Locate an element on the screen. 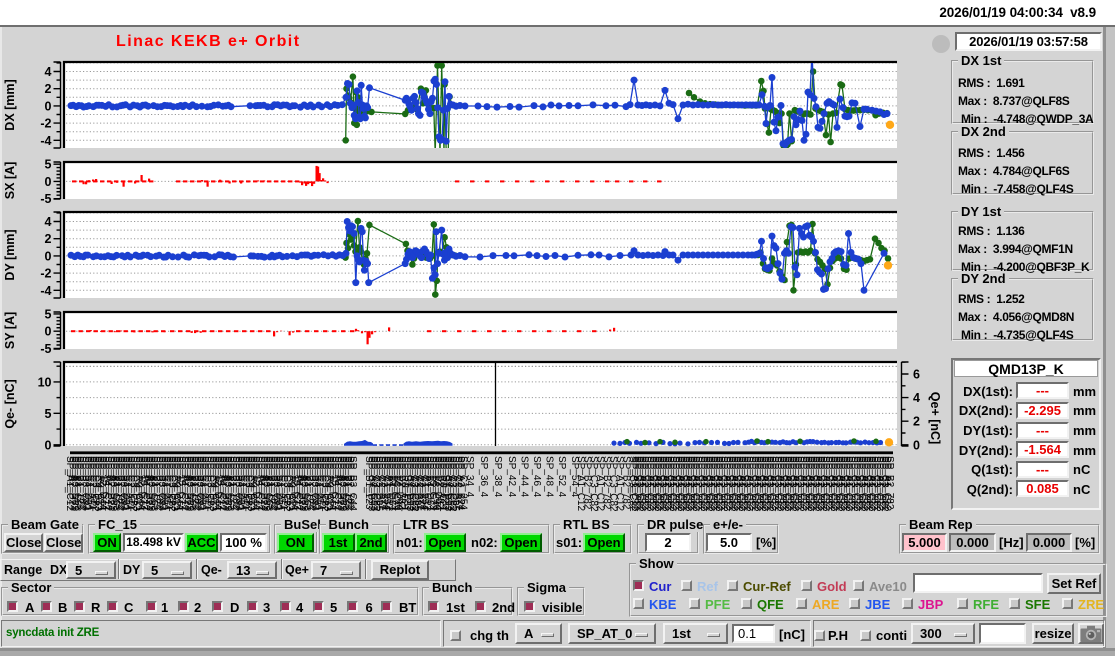 Image resolution: width=1115 pixels, height=656 pixels. svg-text: Qe- [nC] is located at coordinates (10, 403).